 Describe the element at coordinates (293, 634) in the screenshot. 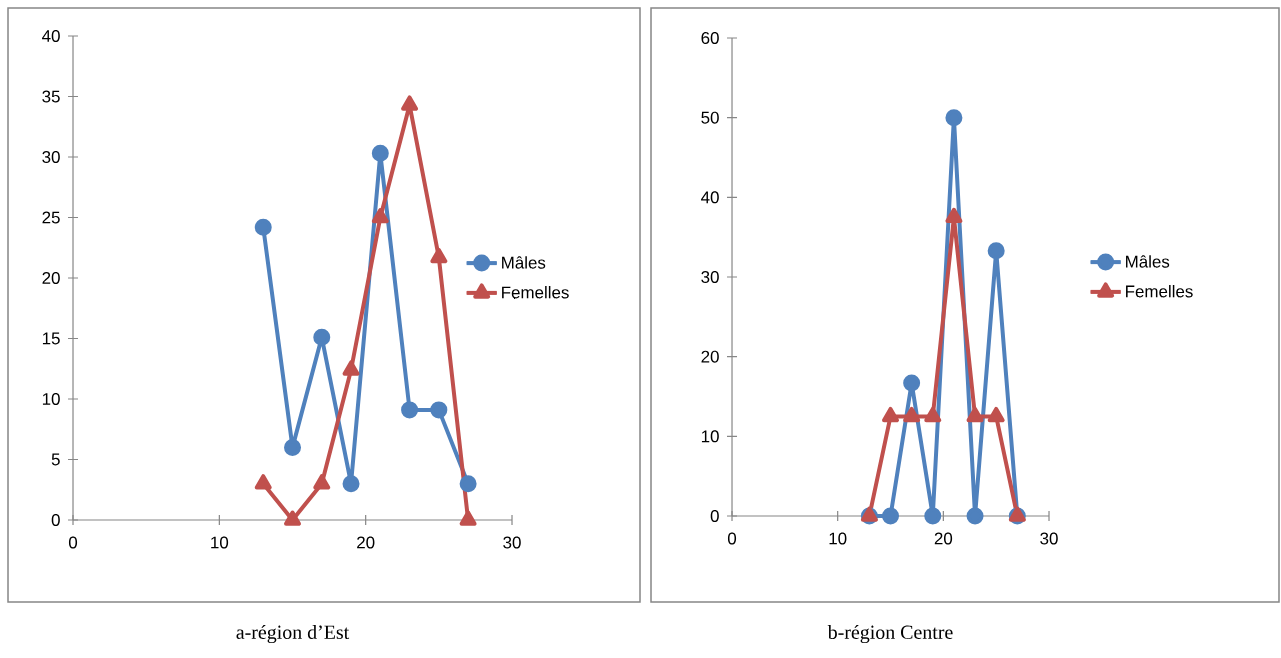

I see `text: a-région d’Est` at that location.